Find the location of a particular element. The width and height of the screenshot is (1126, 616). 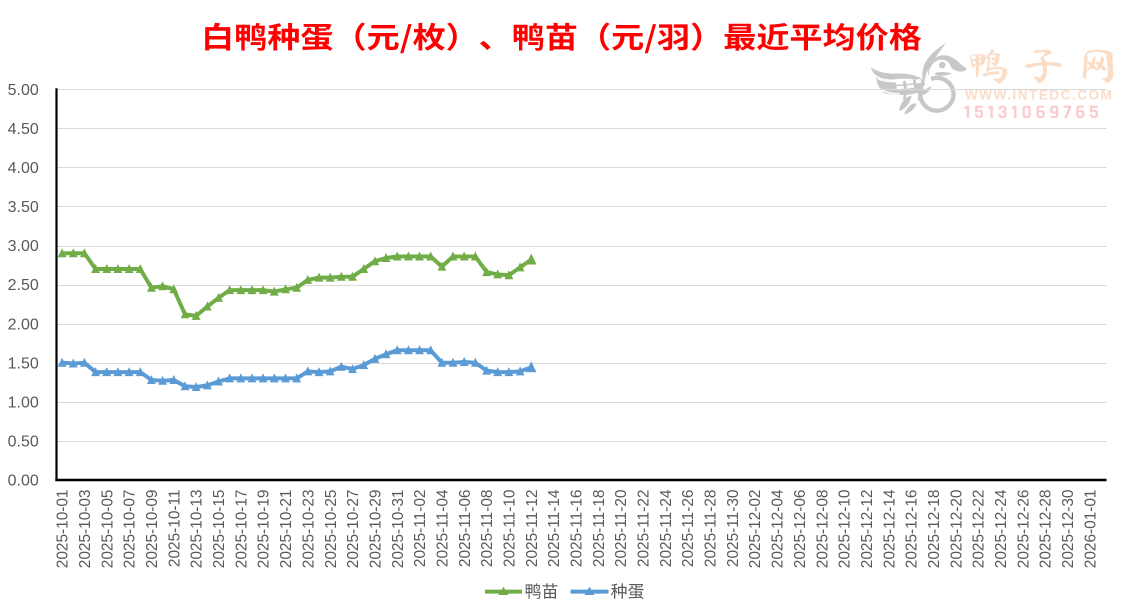

svg-text: 0.50 is located at coordinates (23, 442).